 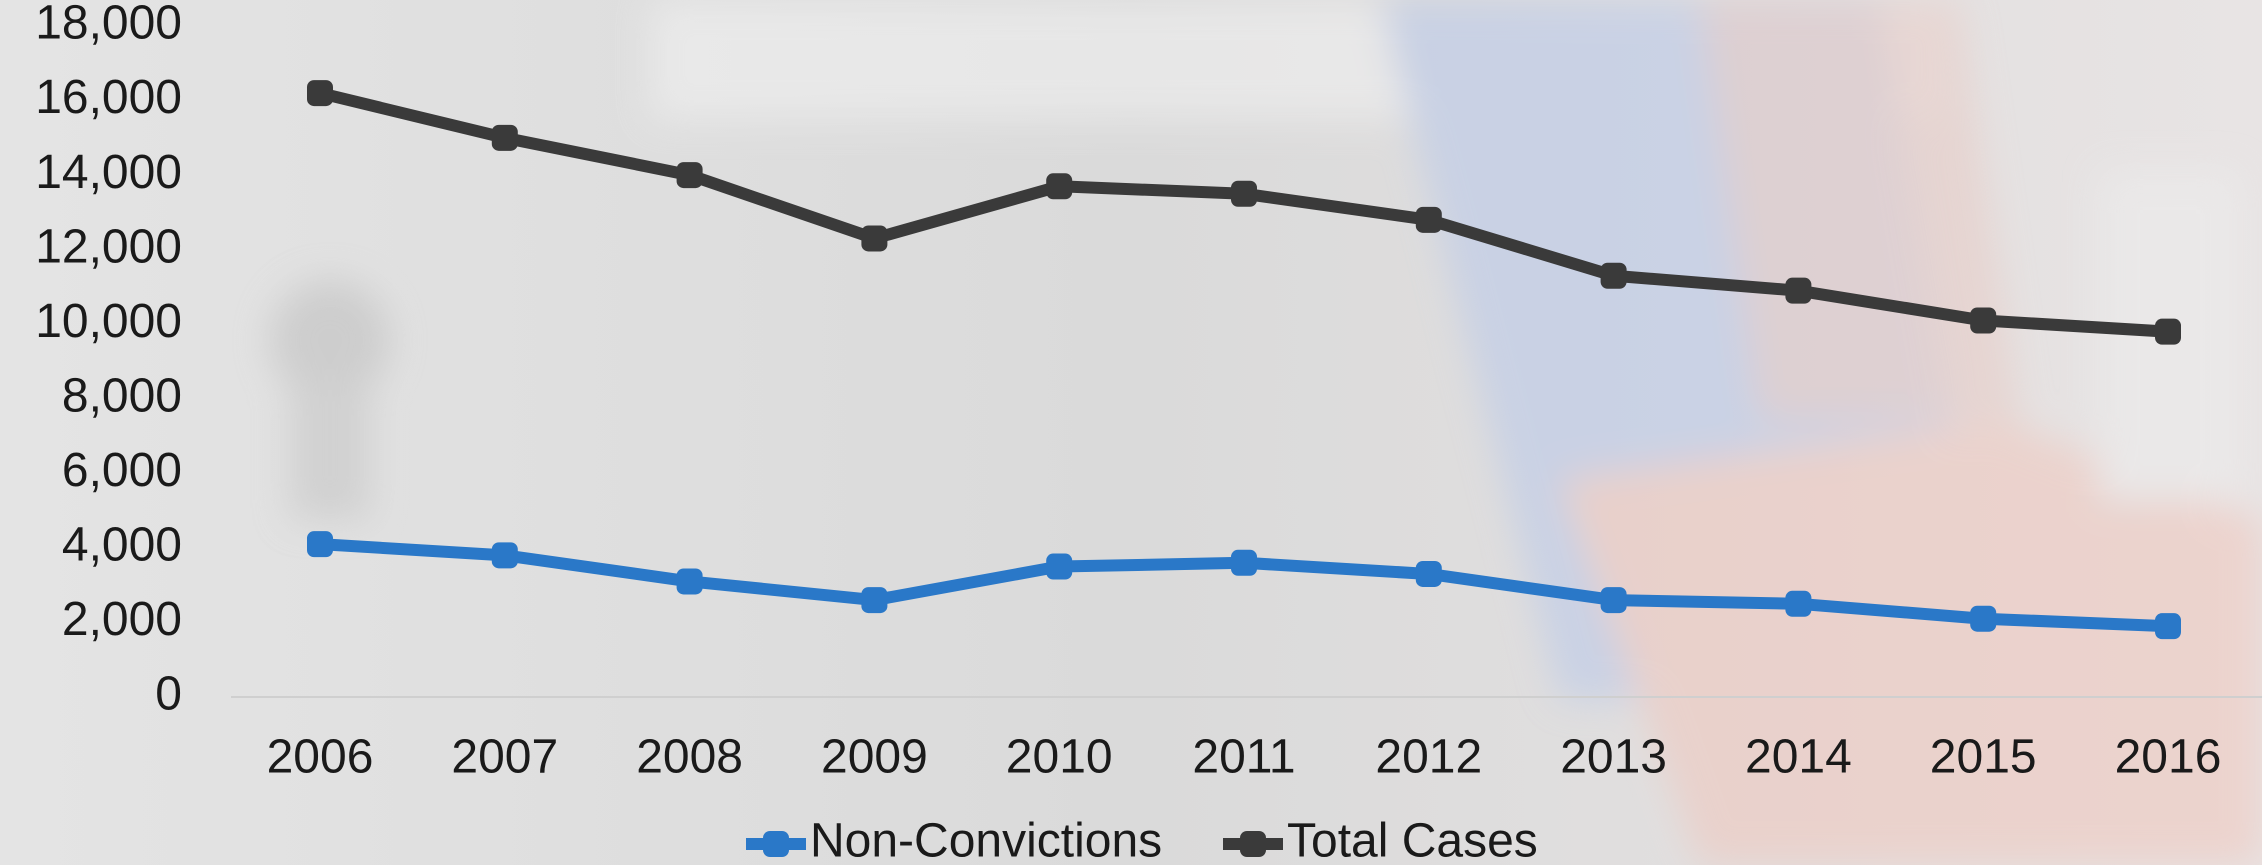 I want to click on y-tick-label: 14,000, so click(x=108, y=172).